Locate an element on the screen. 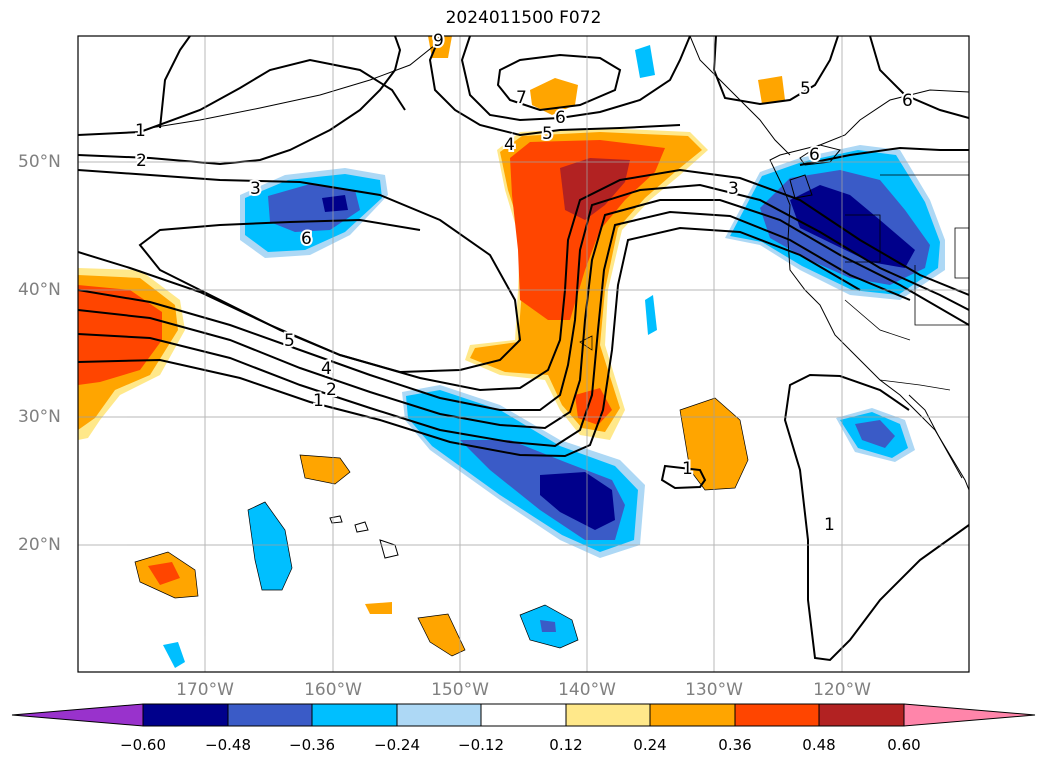  lat-label: 20°N is located at coordinates (39, 545).